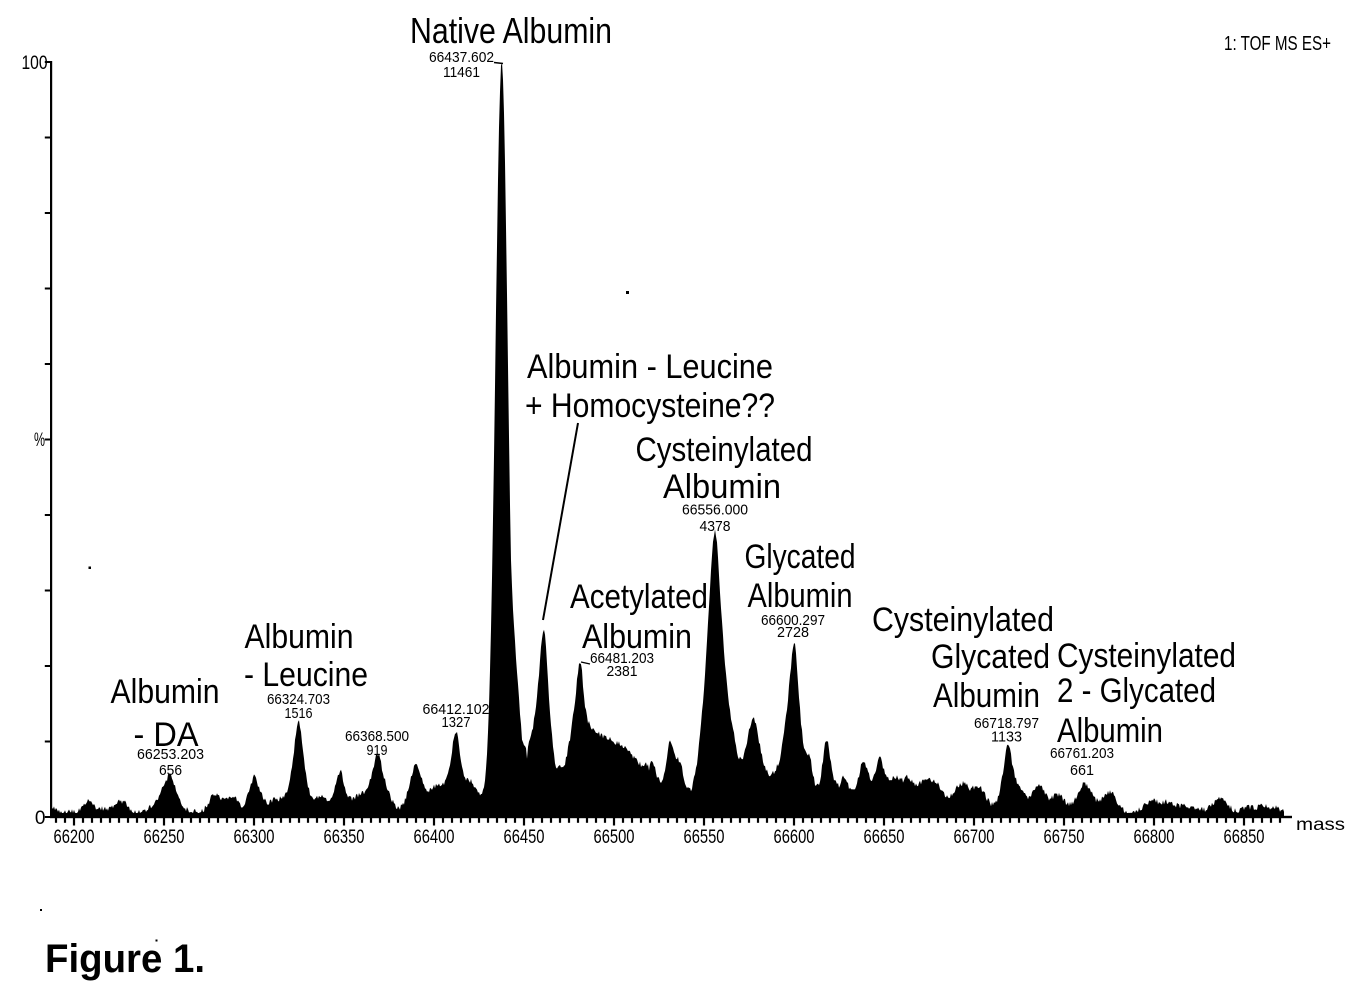 The height and width of the screenshot is (997, 1358). I want to click on svg-text: 66253.203, so click(170, 754).